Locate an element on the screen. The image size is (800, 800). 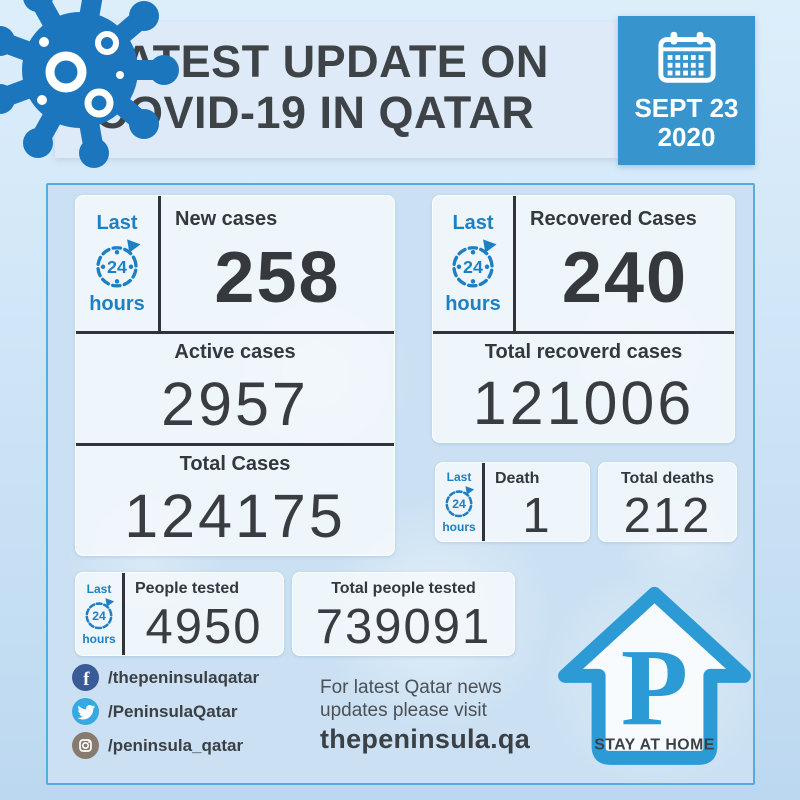
total-deaths-value: 212 is located at coordinates (667, 516).